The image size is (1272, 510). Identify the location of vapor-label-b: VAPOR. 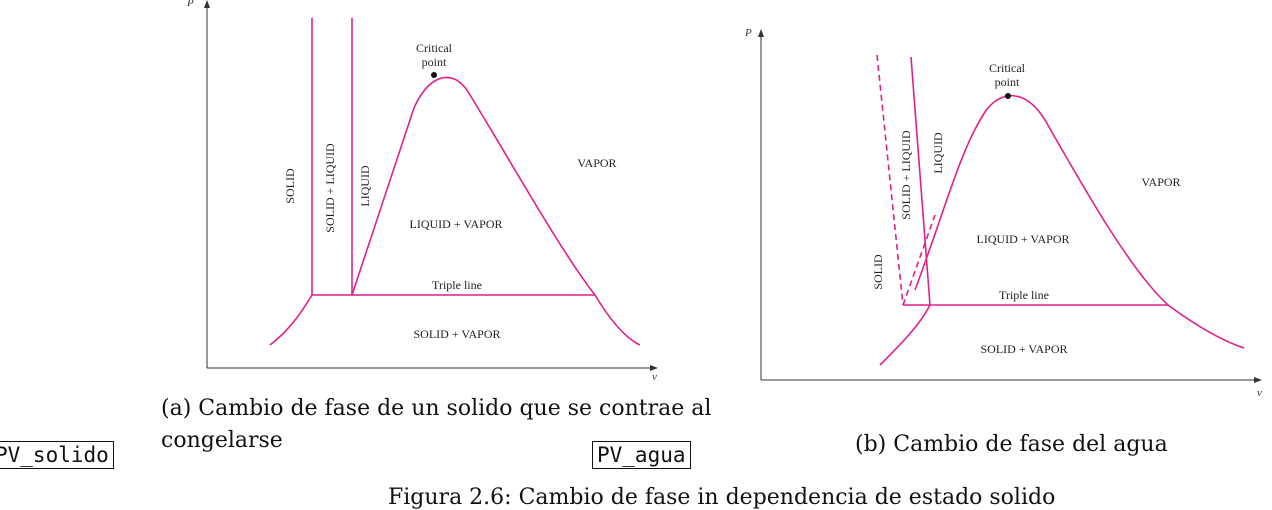
(1160, 182).